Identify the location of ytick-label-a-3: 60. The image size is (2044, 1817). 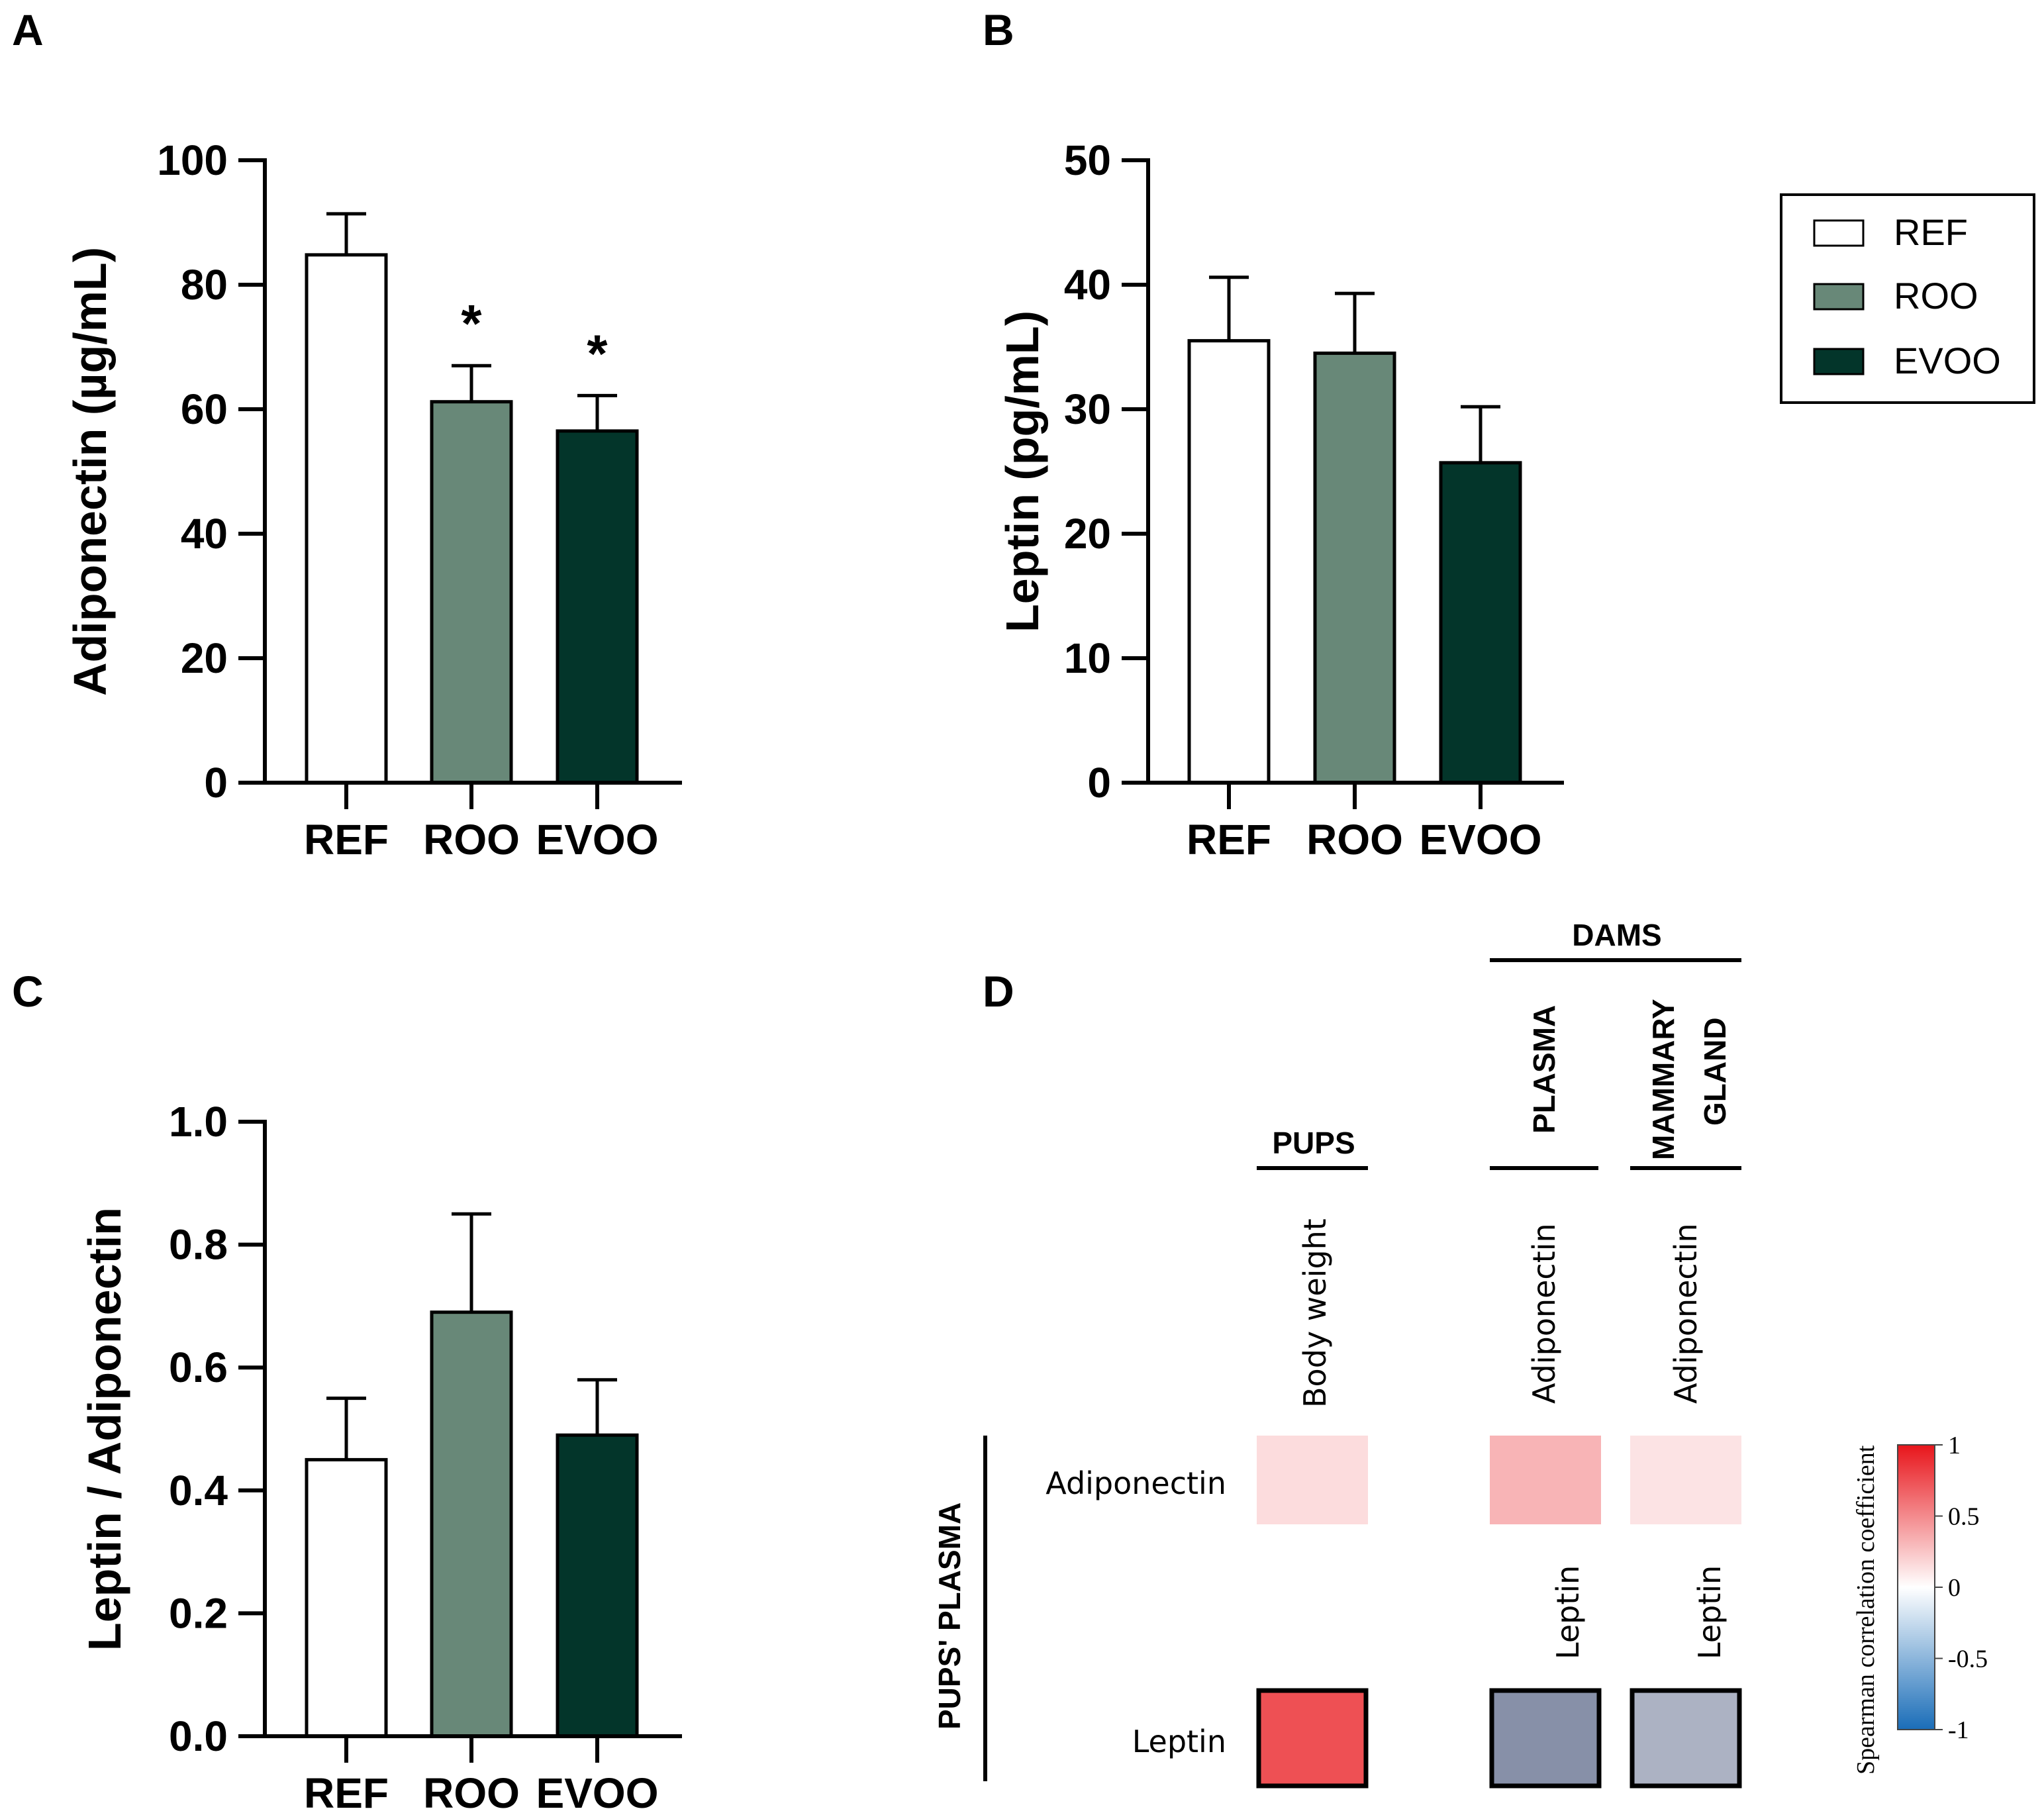
(204, 409).